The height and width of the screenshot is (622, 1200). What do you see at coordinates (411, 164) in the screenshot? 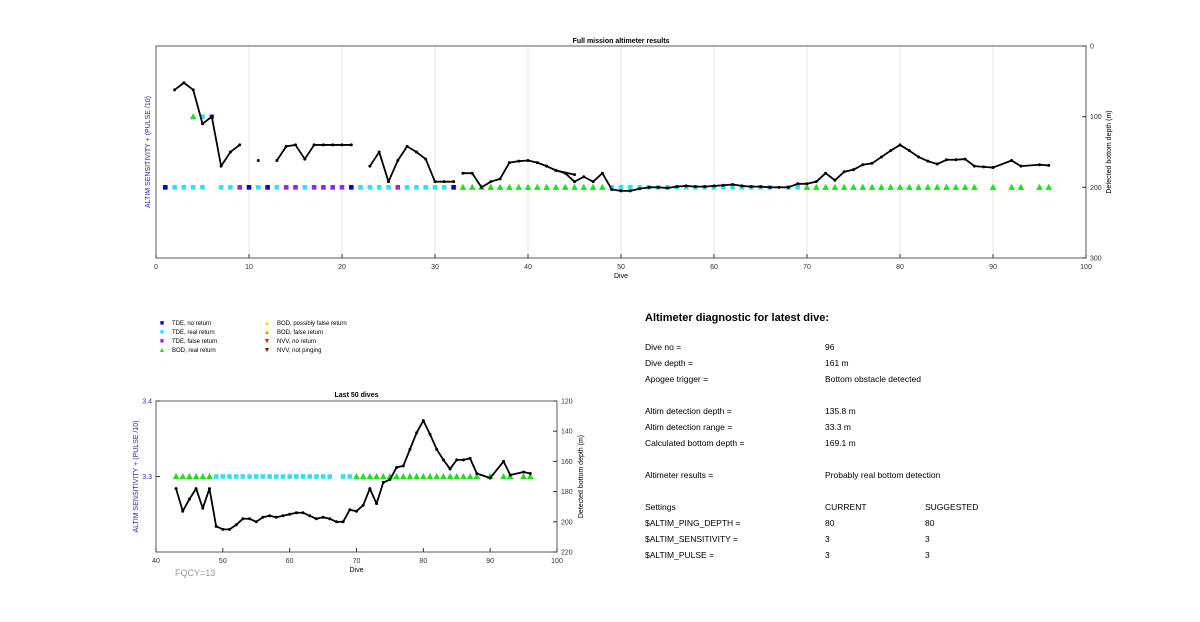
I see `depth-line` at bounding box center [411, 164].